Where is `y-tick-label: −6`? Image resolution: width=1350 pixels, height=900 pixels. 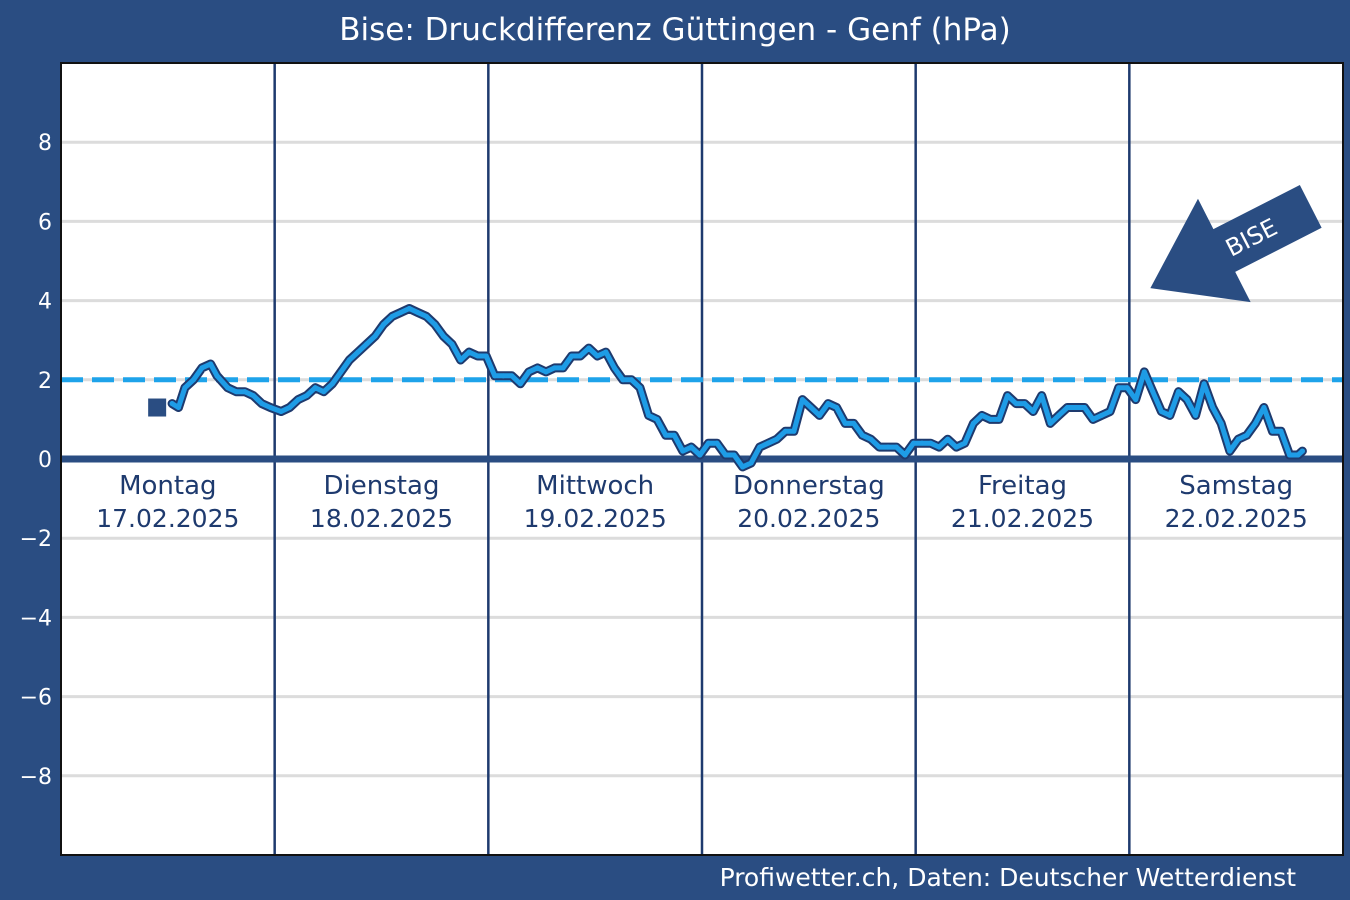 y-tick-label: −6 is located at coordinates (36, 698).